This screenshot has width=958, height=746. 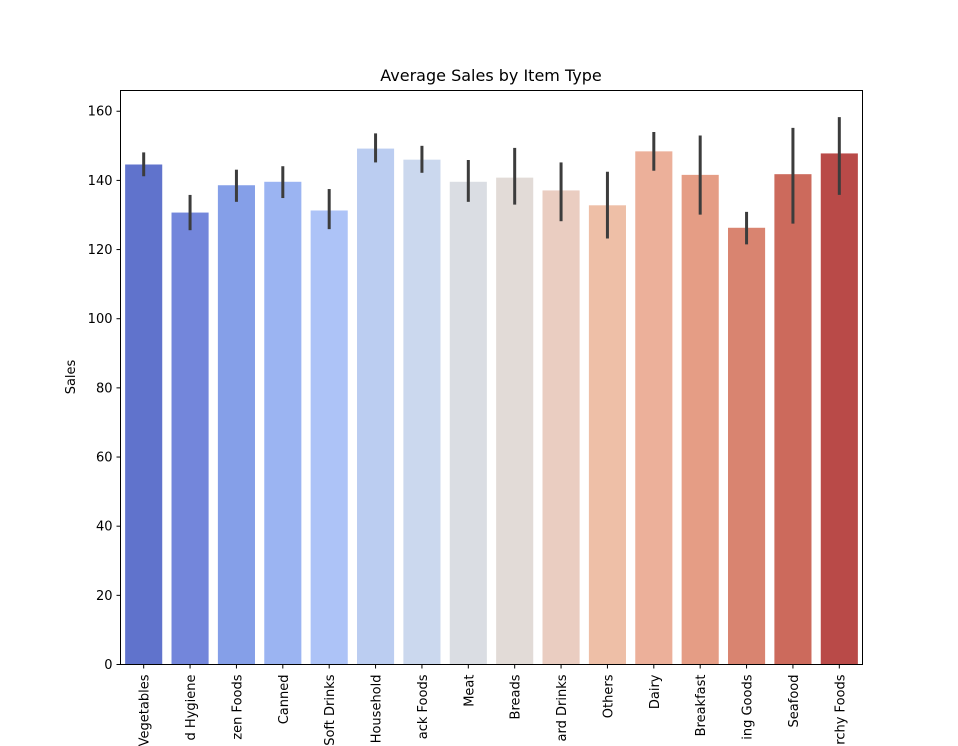 I want to click on x-tick-label-15: rchy Foods, so click(x=840, y=709).